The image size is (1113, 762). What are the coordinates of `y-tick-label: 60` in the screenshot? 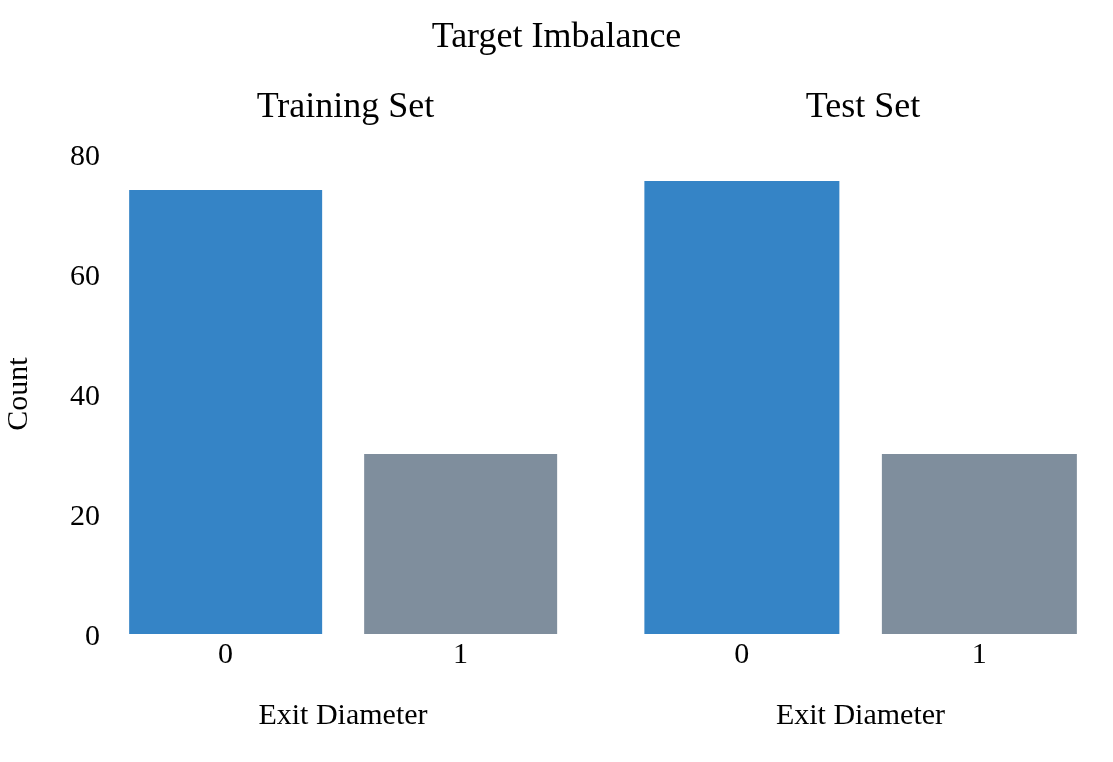 It's located at (85, 274).